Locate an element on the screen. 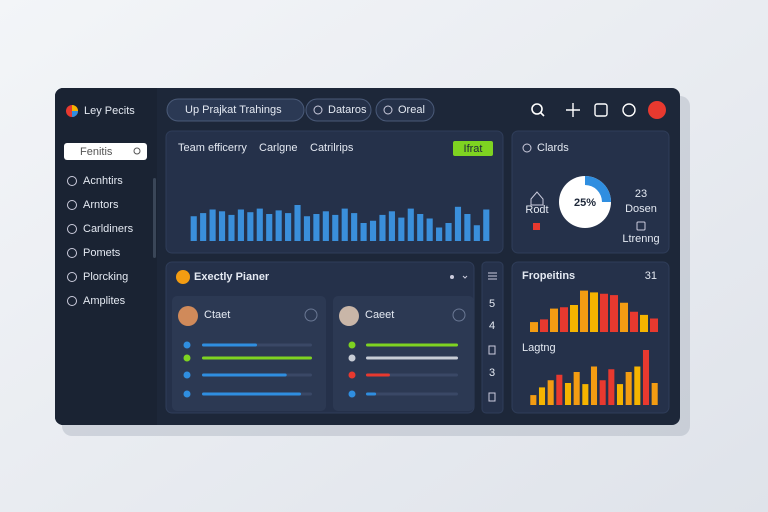 This screenshot has width=768, height=512. page-title: Up Prajkat Trahings is located at coordinates (233, 110).